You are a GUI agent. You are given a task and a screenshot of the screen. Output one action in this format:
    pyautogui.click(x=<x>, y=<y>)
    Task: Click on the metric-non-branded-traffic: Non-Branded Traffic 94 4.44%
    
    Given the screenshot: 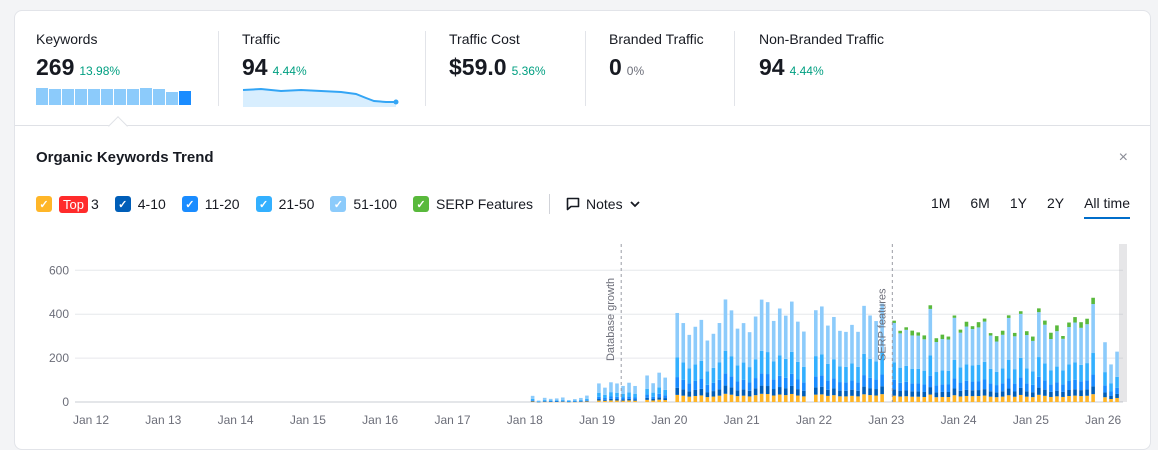 What is the action you would take?
    pyautogui.click(x=821, y=56)
    